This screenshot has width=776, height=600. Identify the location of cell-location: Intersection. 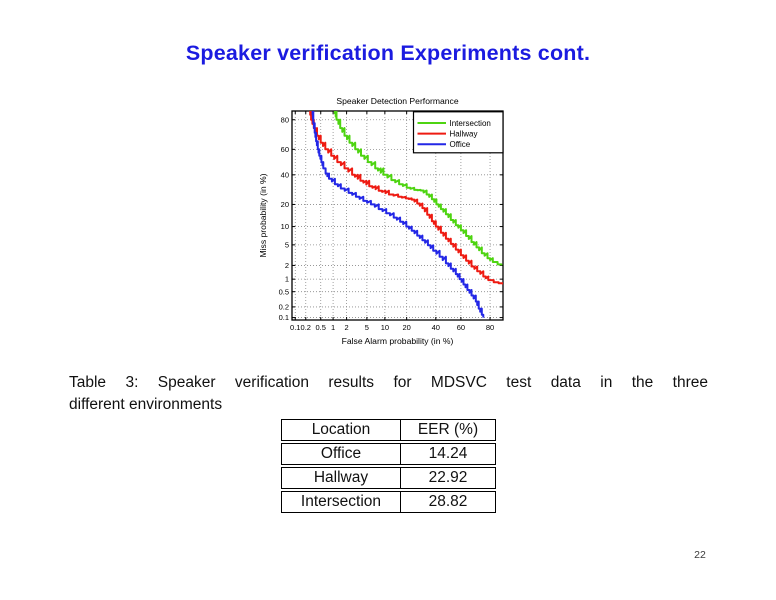
(341, 501).